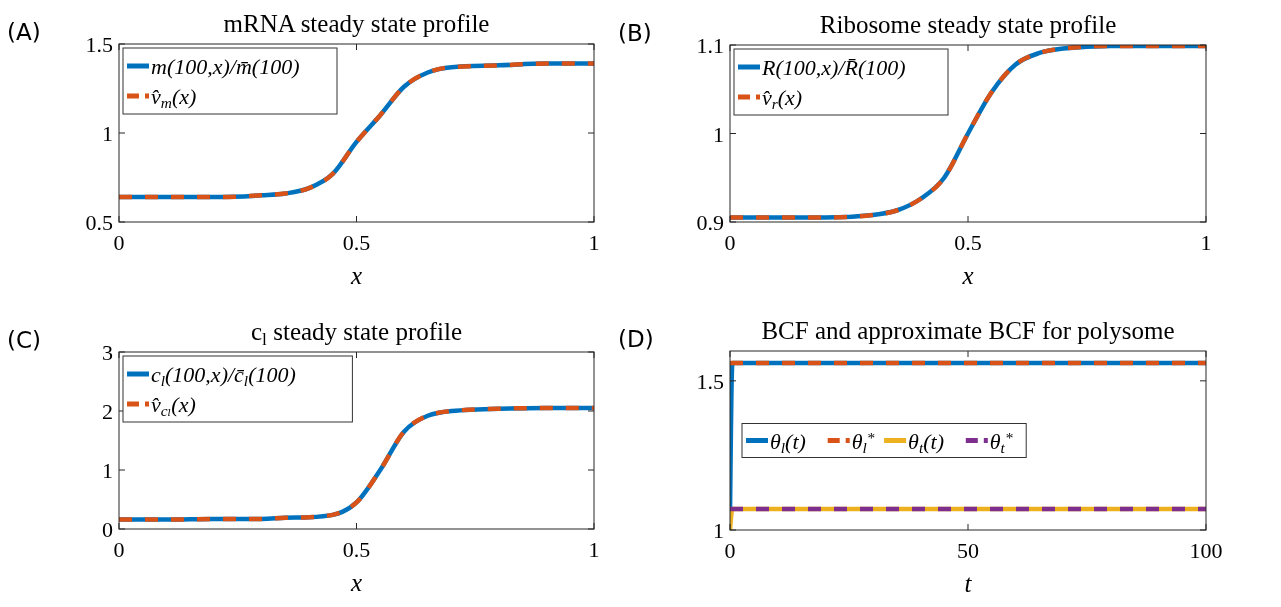 The width and height of the screenshot is (1281, 607). I want to click on text: (C), so click(24, 340).